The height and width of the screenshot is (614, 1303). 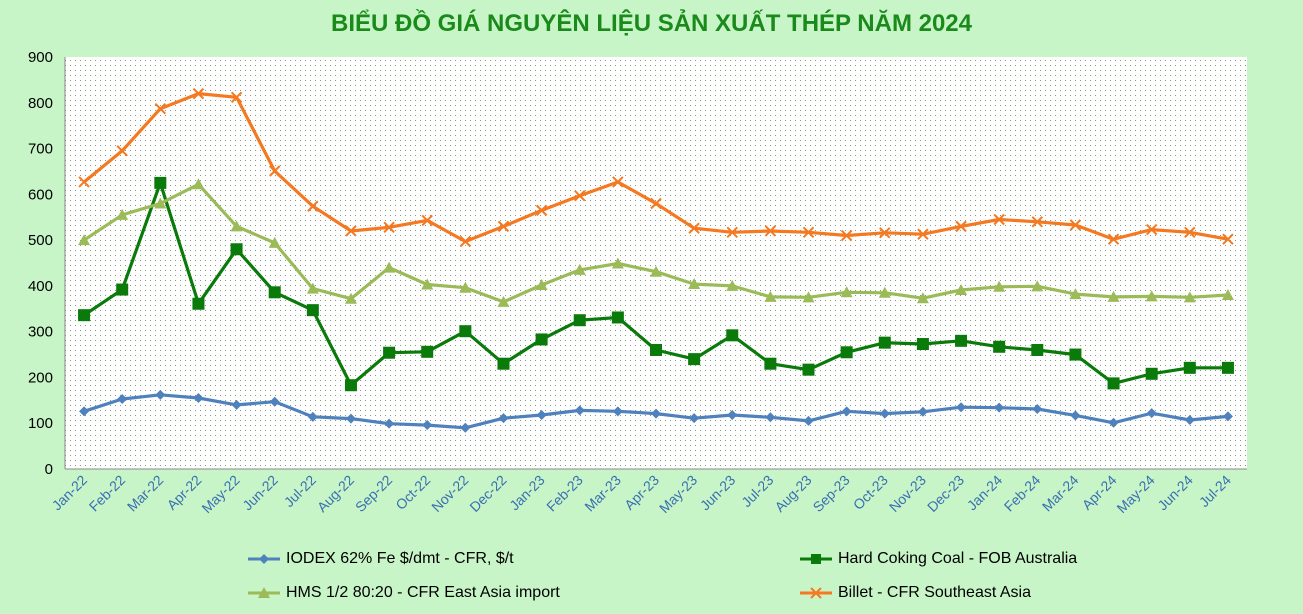 What do you see at coordinates (1022, 493) in the screenshot?
I see `x-tick-label: Feb-24` at bounding box center [1022, 493].